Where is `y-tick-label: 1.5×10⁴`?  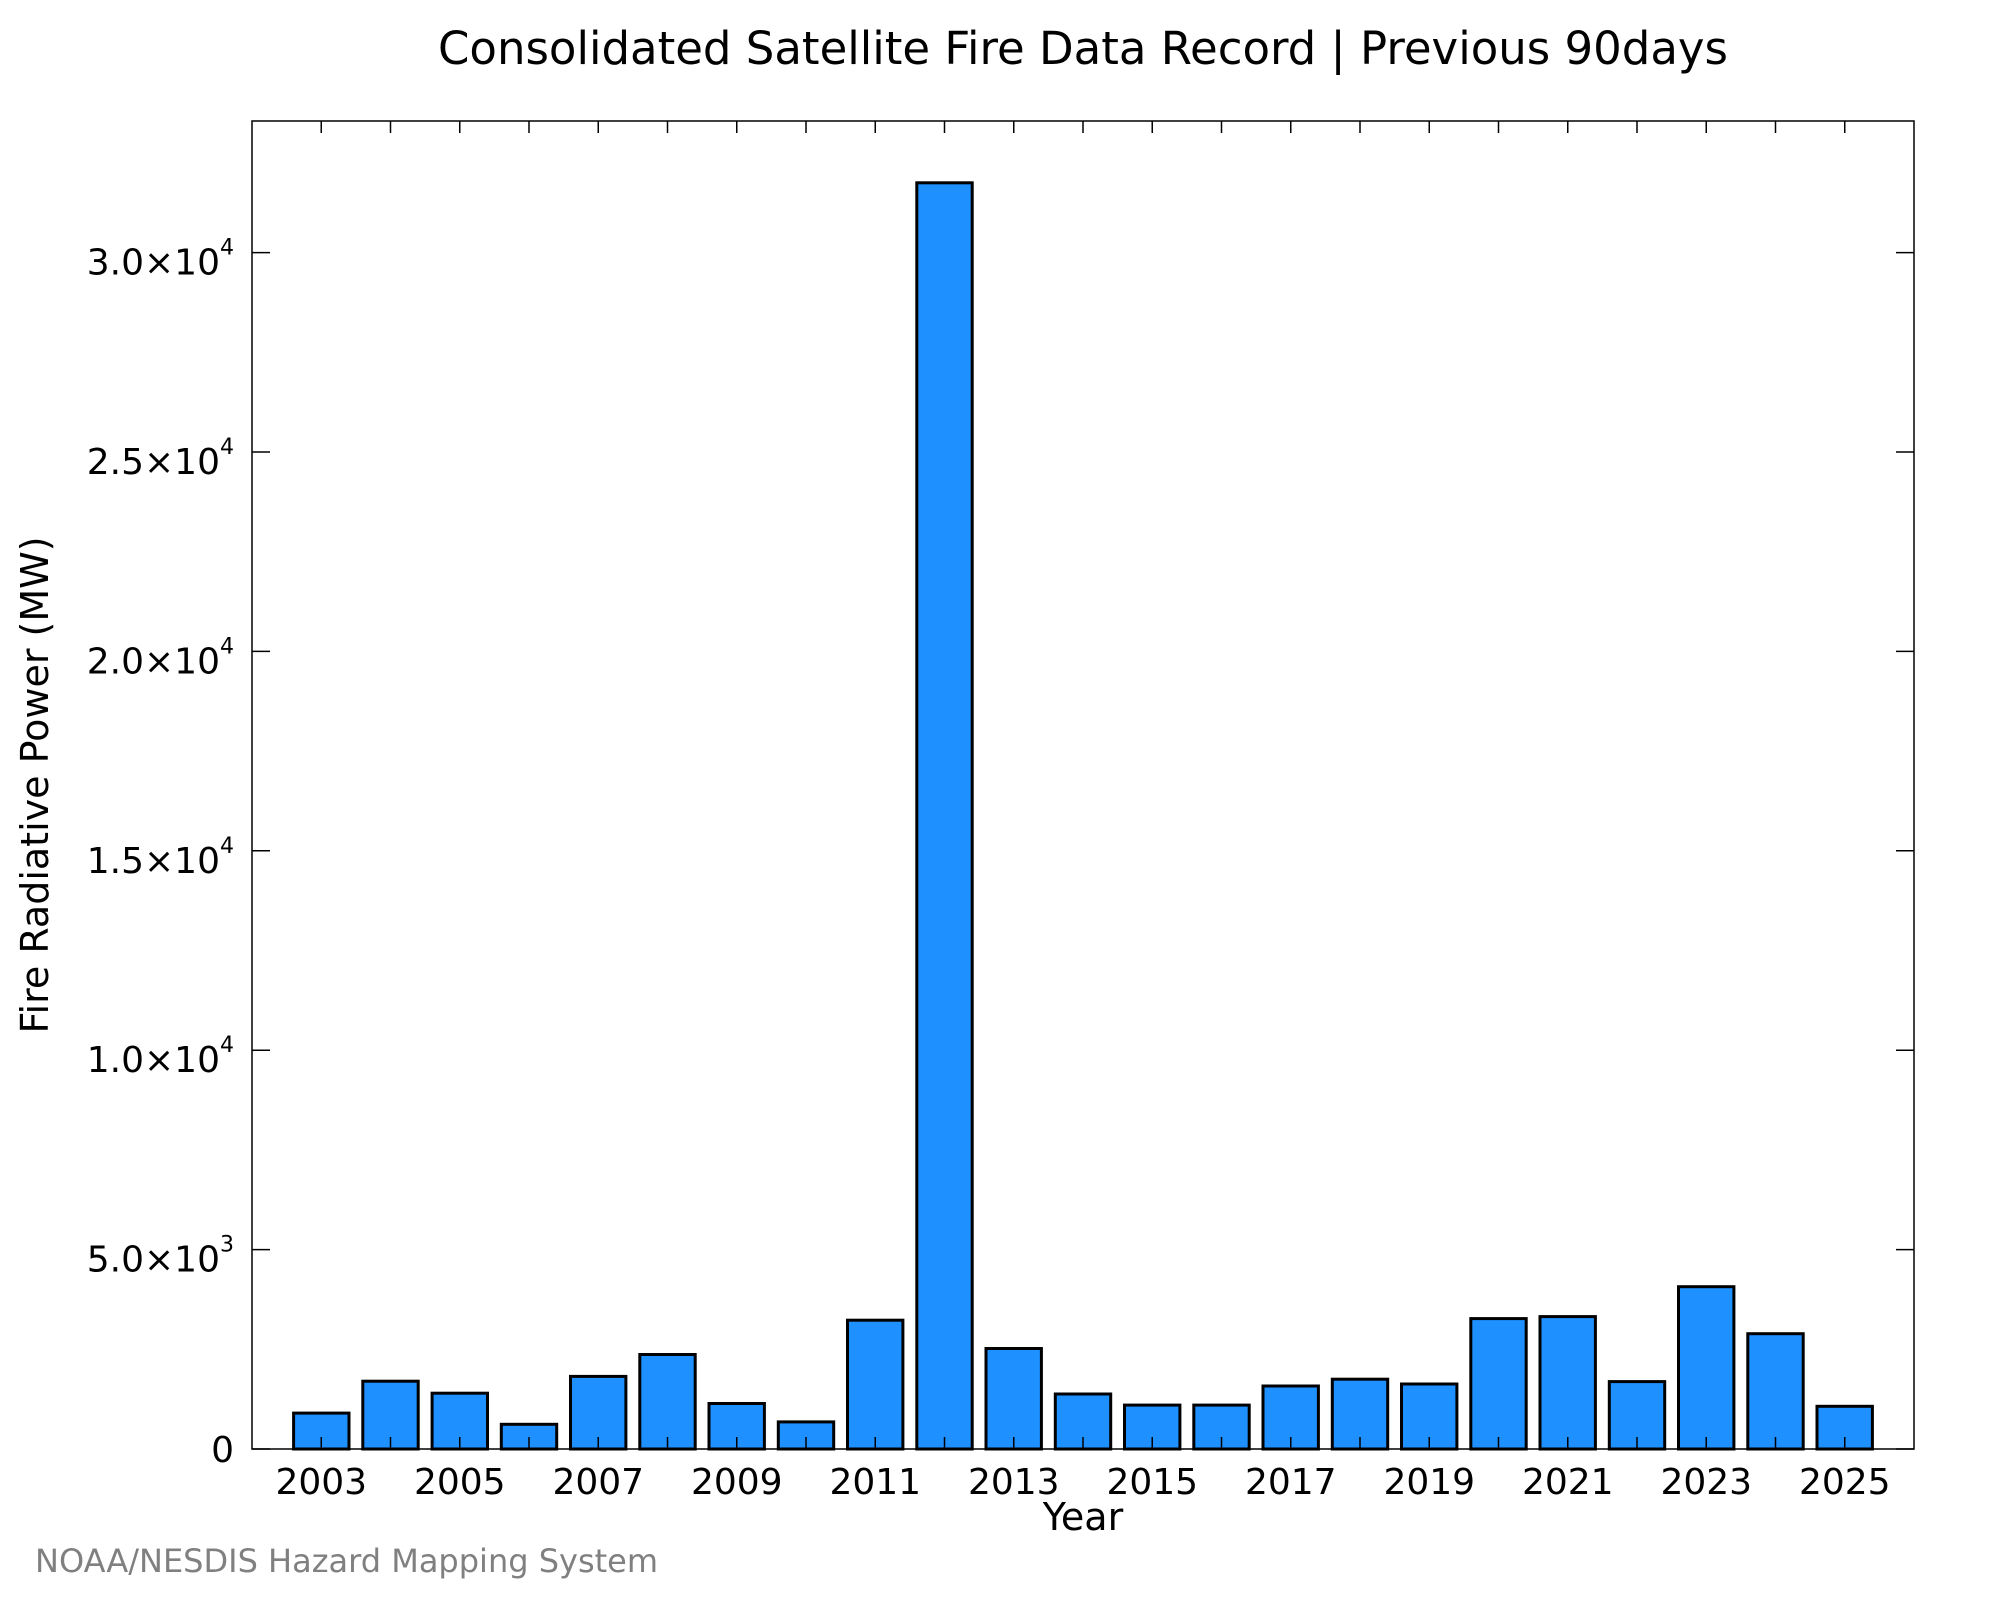 y-tick-label: 1.5×10⁴ is located at coordinates (160, 858).